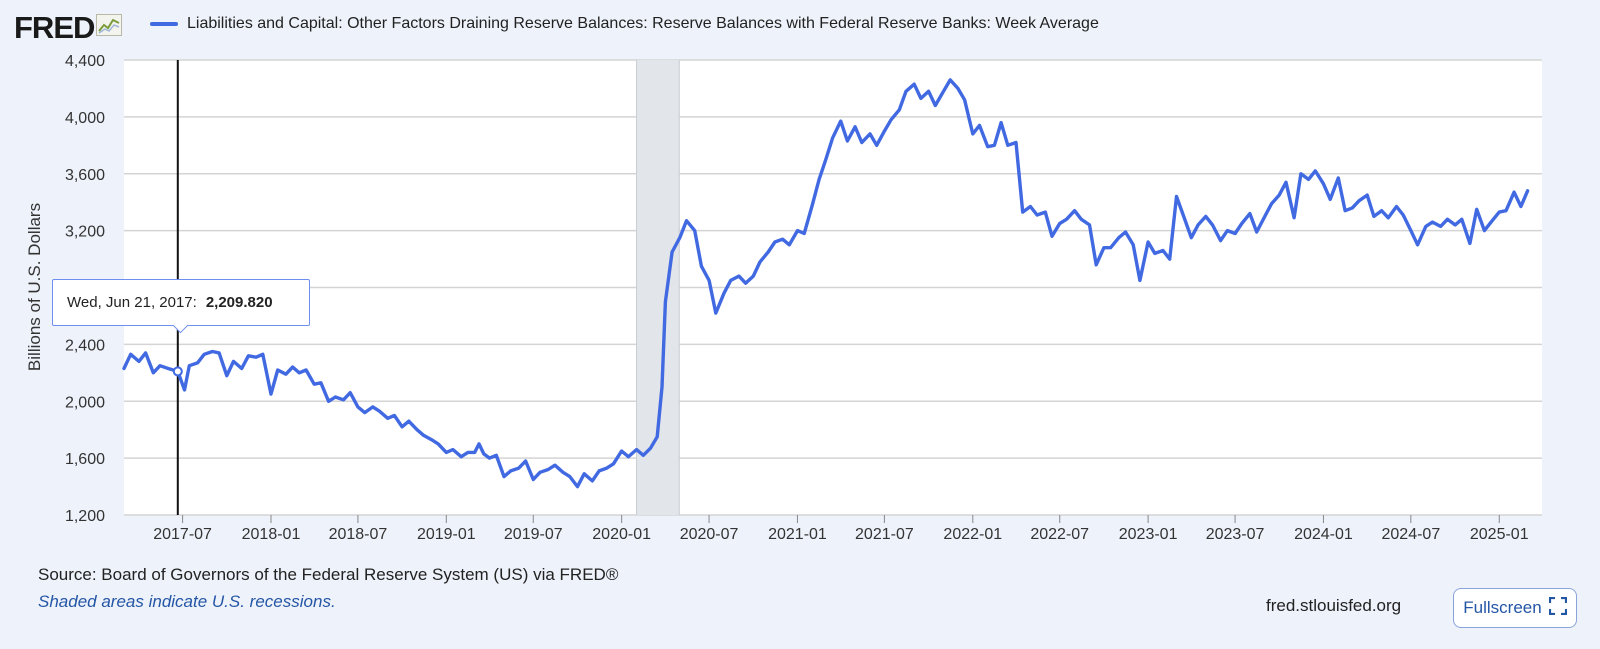  What do you see at coordinates (85, 516) in the screenshot?
I see `y-tick-label: 1,200` at bounding box center [85, 516].